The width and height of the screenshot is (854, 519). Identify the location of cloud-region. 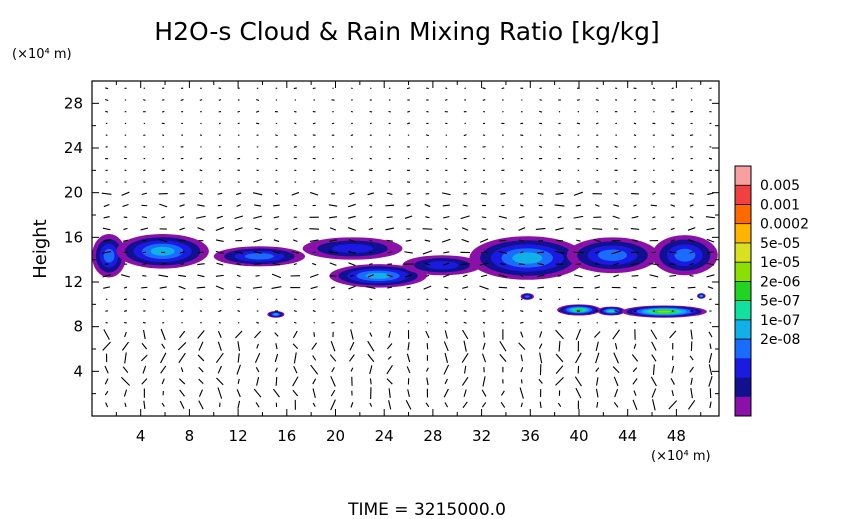
(701, 296).